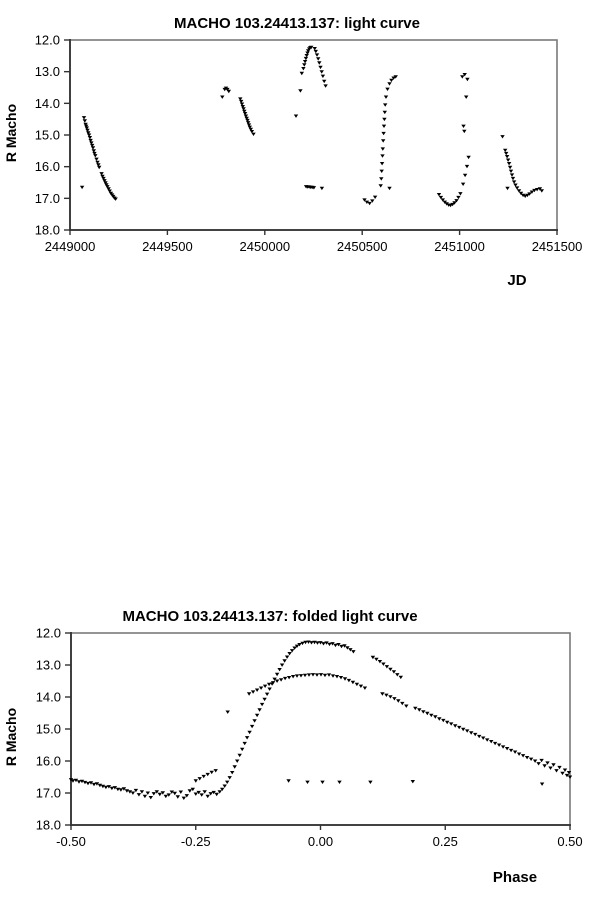 The image size is (600, 900). What do you see at coordinates (517, 280) in the screenshot?
I see `x-axis-label: JD` at bounding box center [517, 280].